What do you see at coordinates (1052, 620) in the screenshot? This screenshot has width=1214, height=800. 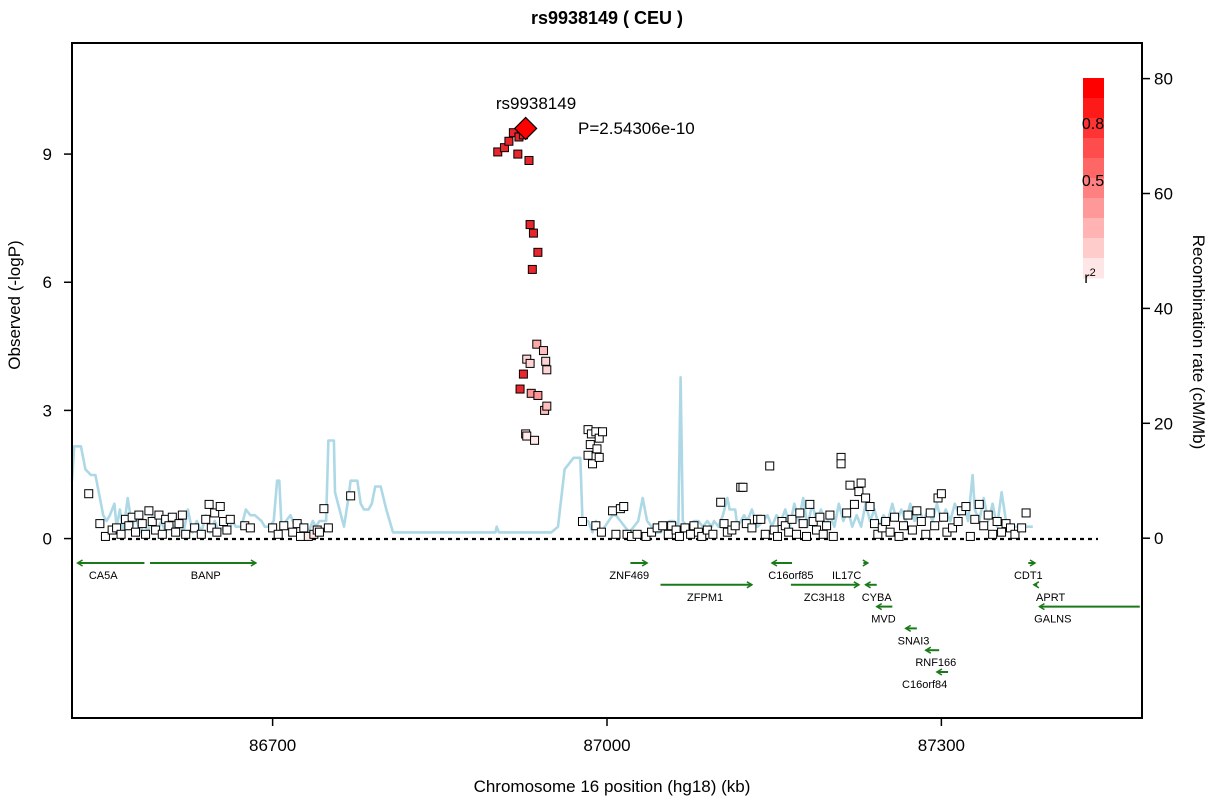 I see `gene-label-galns: GALNS` at bounding box center [1052, 620].